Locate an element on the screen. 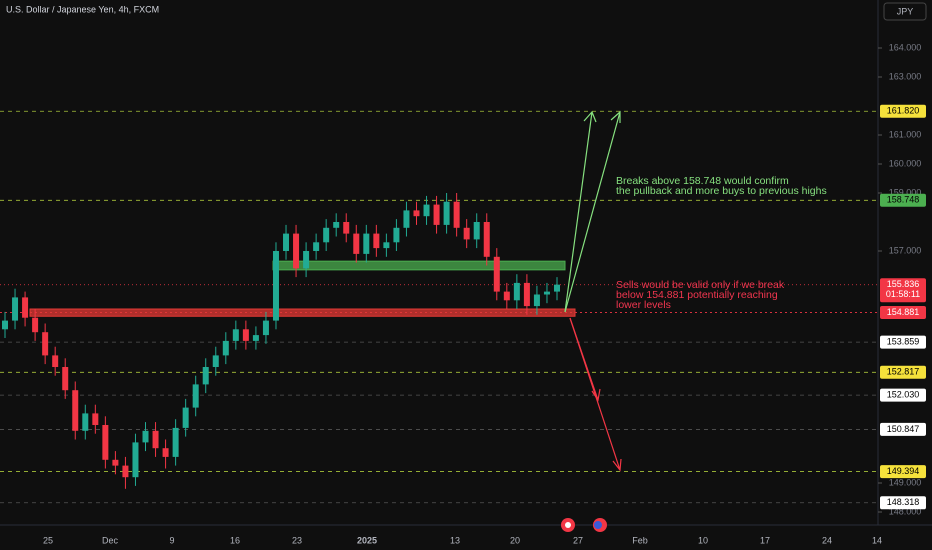  price-tag-label: 149.394 is located at coordinates (903, 471).